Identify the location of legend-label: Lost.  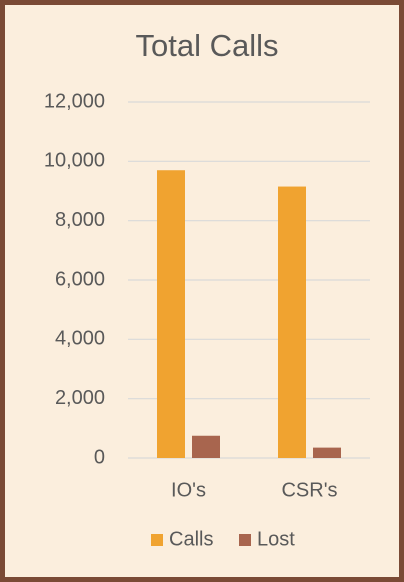
(276, 539).